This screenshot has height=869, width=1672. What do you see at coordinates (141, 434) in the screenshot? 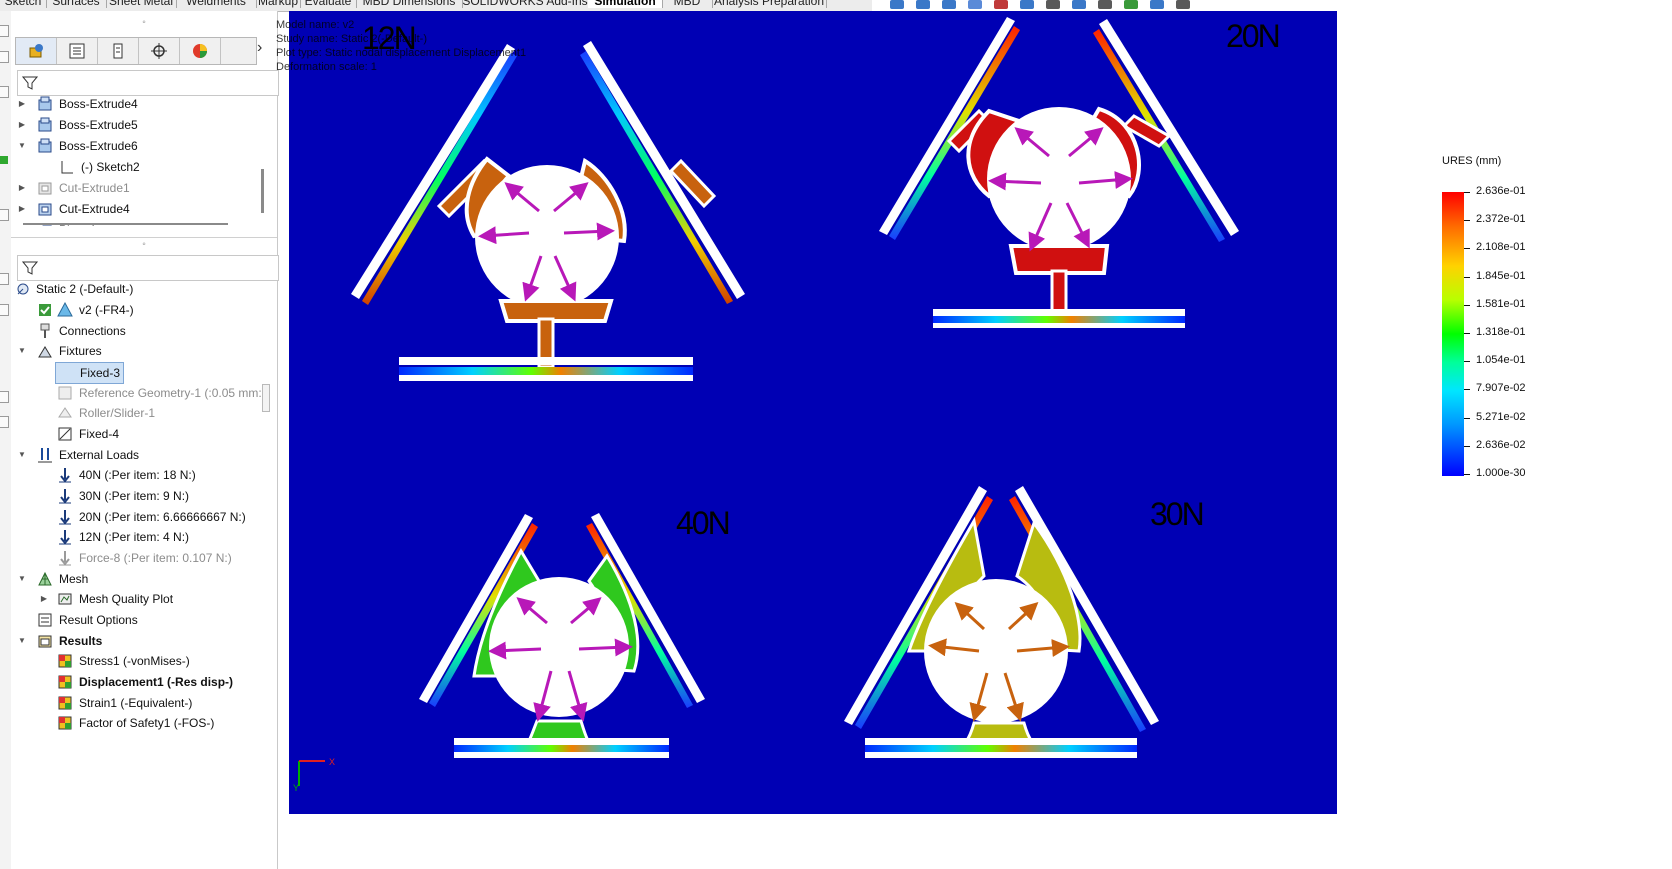
I see `fixture-item: Fixed-4` at bounding box center [141, 434].